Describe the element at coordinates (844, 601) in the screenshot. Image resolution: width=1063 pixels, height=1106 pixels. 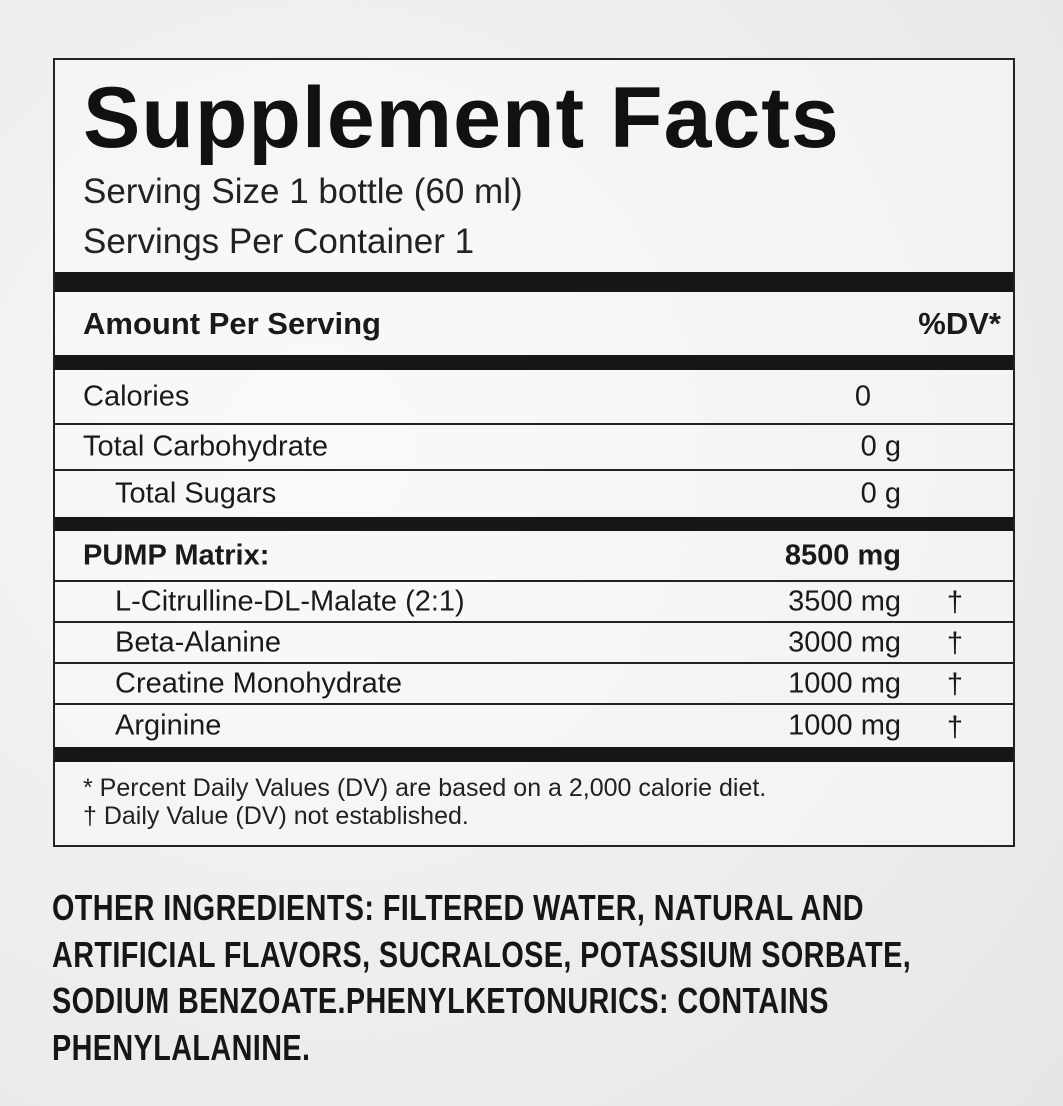
I see `ingredient-amount: 3500 mg` at that location.